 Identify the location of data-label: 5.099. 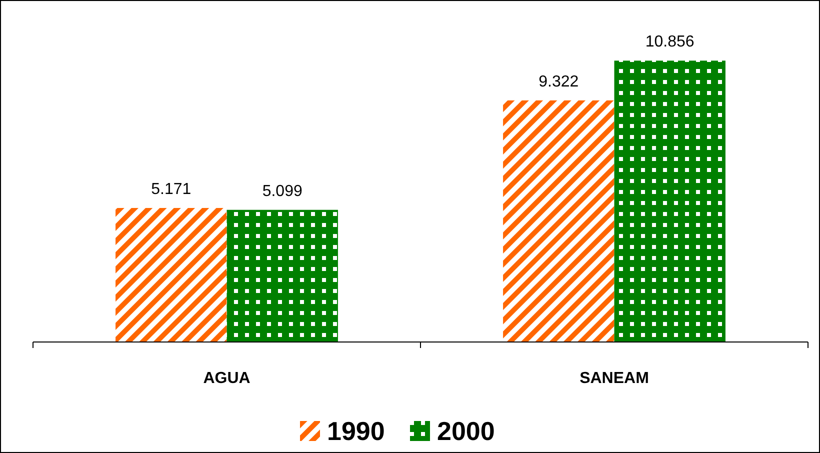
(282, 191).